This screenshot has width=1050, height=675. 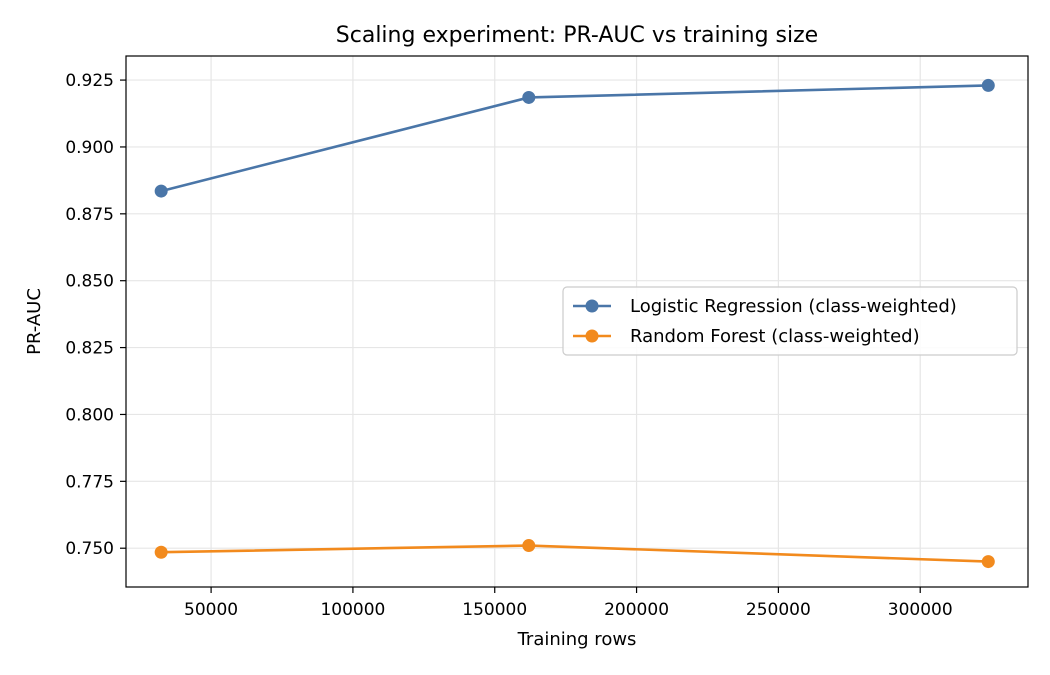 I want to click on y-tick-label: 0.825, so click(x=89, y=349).